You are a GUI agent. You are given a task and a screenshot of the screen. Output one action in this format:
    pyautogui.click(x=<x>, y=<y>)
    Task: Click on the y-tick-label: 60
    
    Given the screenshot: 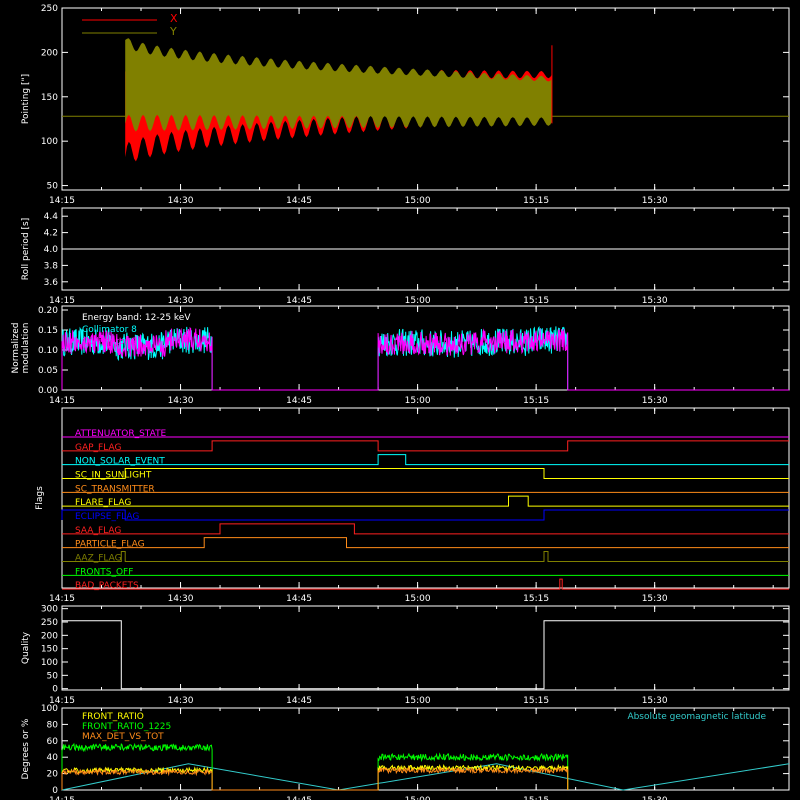 What is the action you would take?
    pyautogui.click(x=53, y=742)
    